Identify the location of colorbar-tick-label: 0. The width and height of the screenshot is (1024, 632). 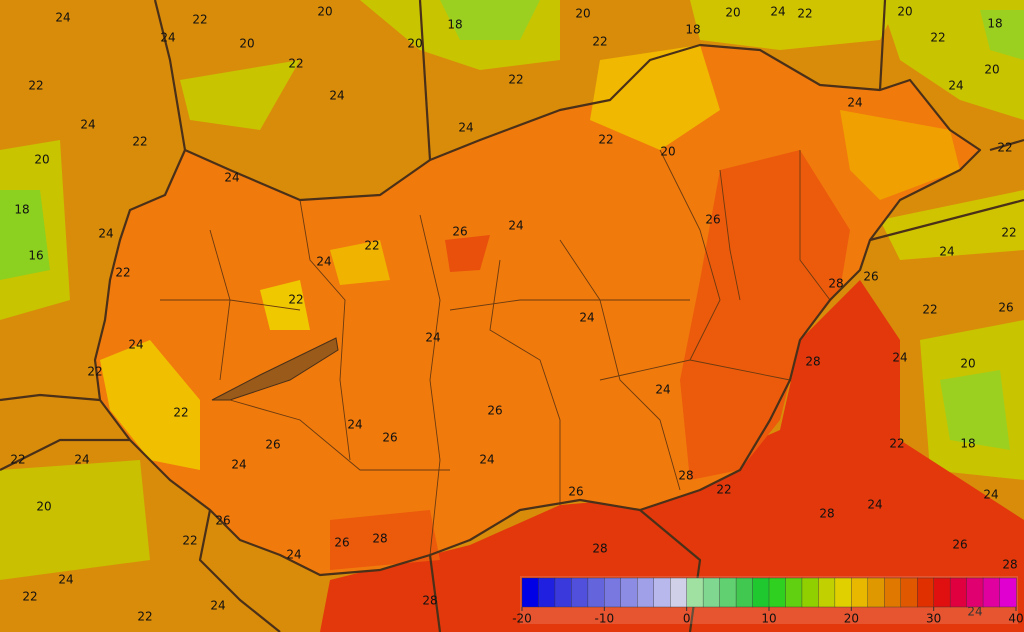
(687, 619).